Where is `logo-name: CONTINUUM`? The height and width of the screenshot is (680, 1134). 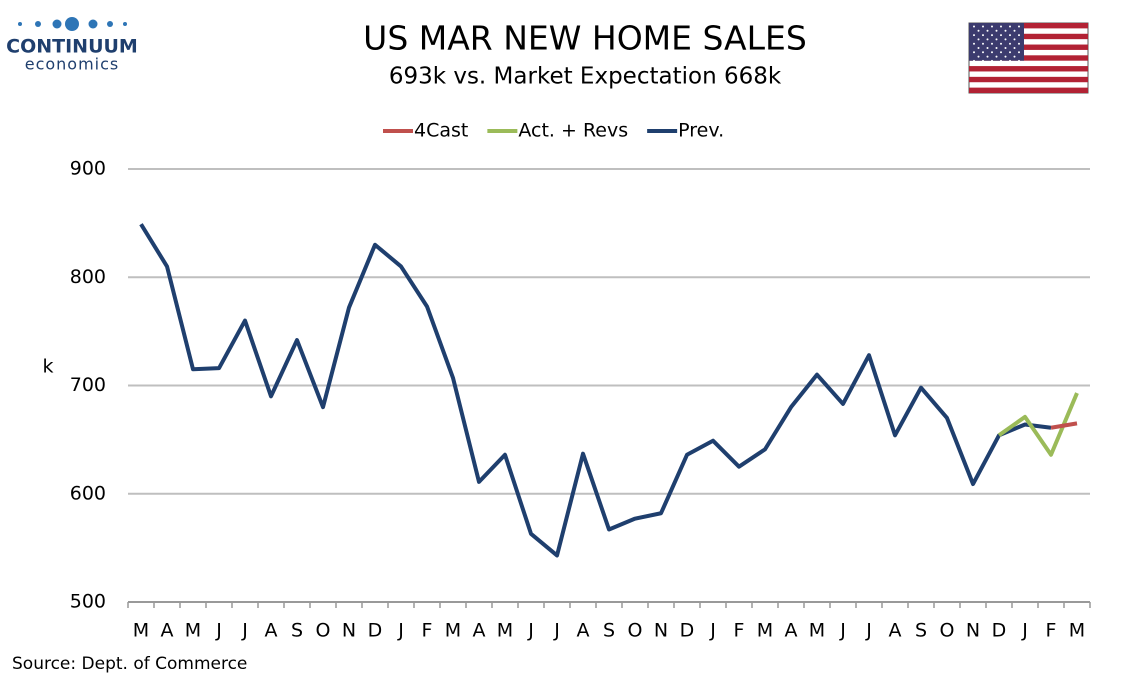 logo-name: CONTINUUM is located at coordinates (72, 47).